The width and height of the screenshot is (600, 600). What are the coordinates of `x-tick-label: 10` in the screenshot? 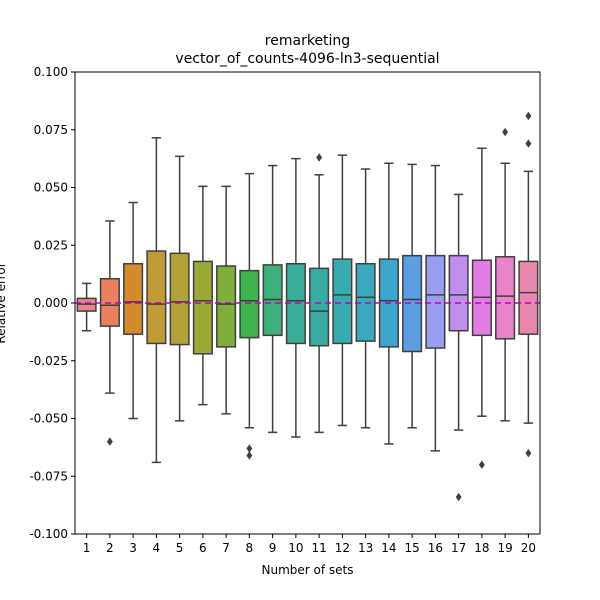 It's located at (295, 548).